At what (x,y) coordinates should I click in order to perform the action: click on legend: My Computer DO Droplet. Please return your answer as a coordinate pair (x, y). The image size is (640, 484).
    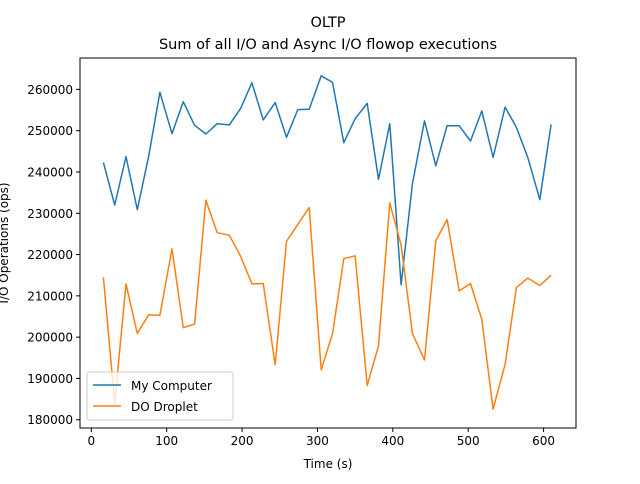
    Looking at the image, I should click on (160, 396).